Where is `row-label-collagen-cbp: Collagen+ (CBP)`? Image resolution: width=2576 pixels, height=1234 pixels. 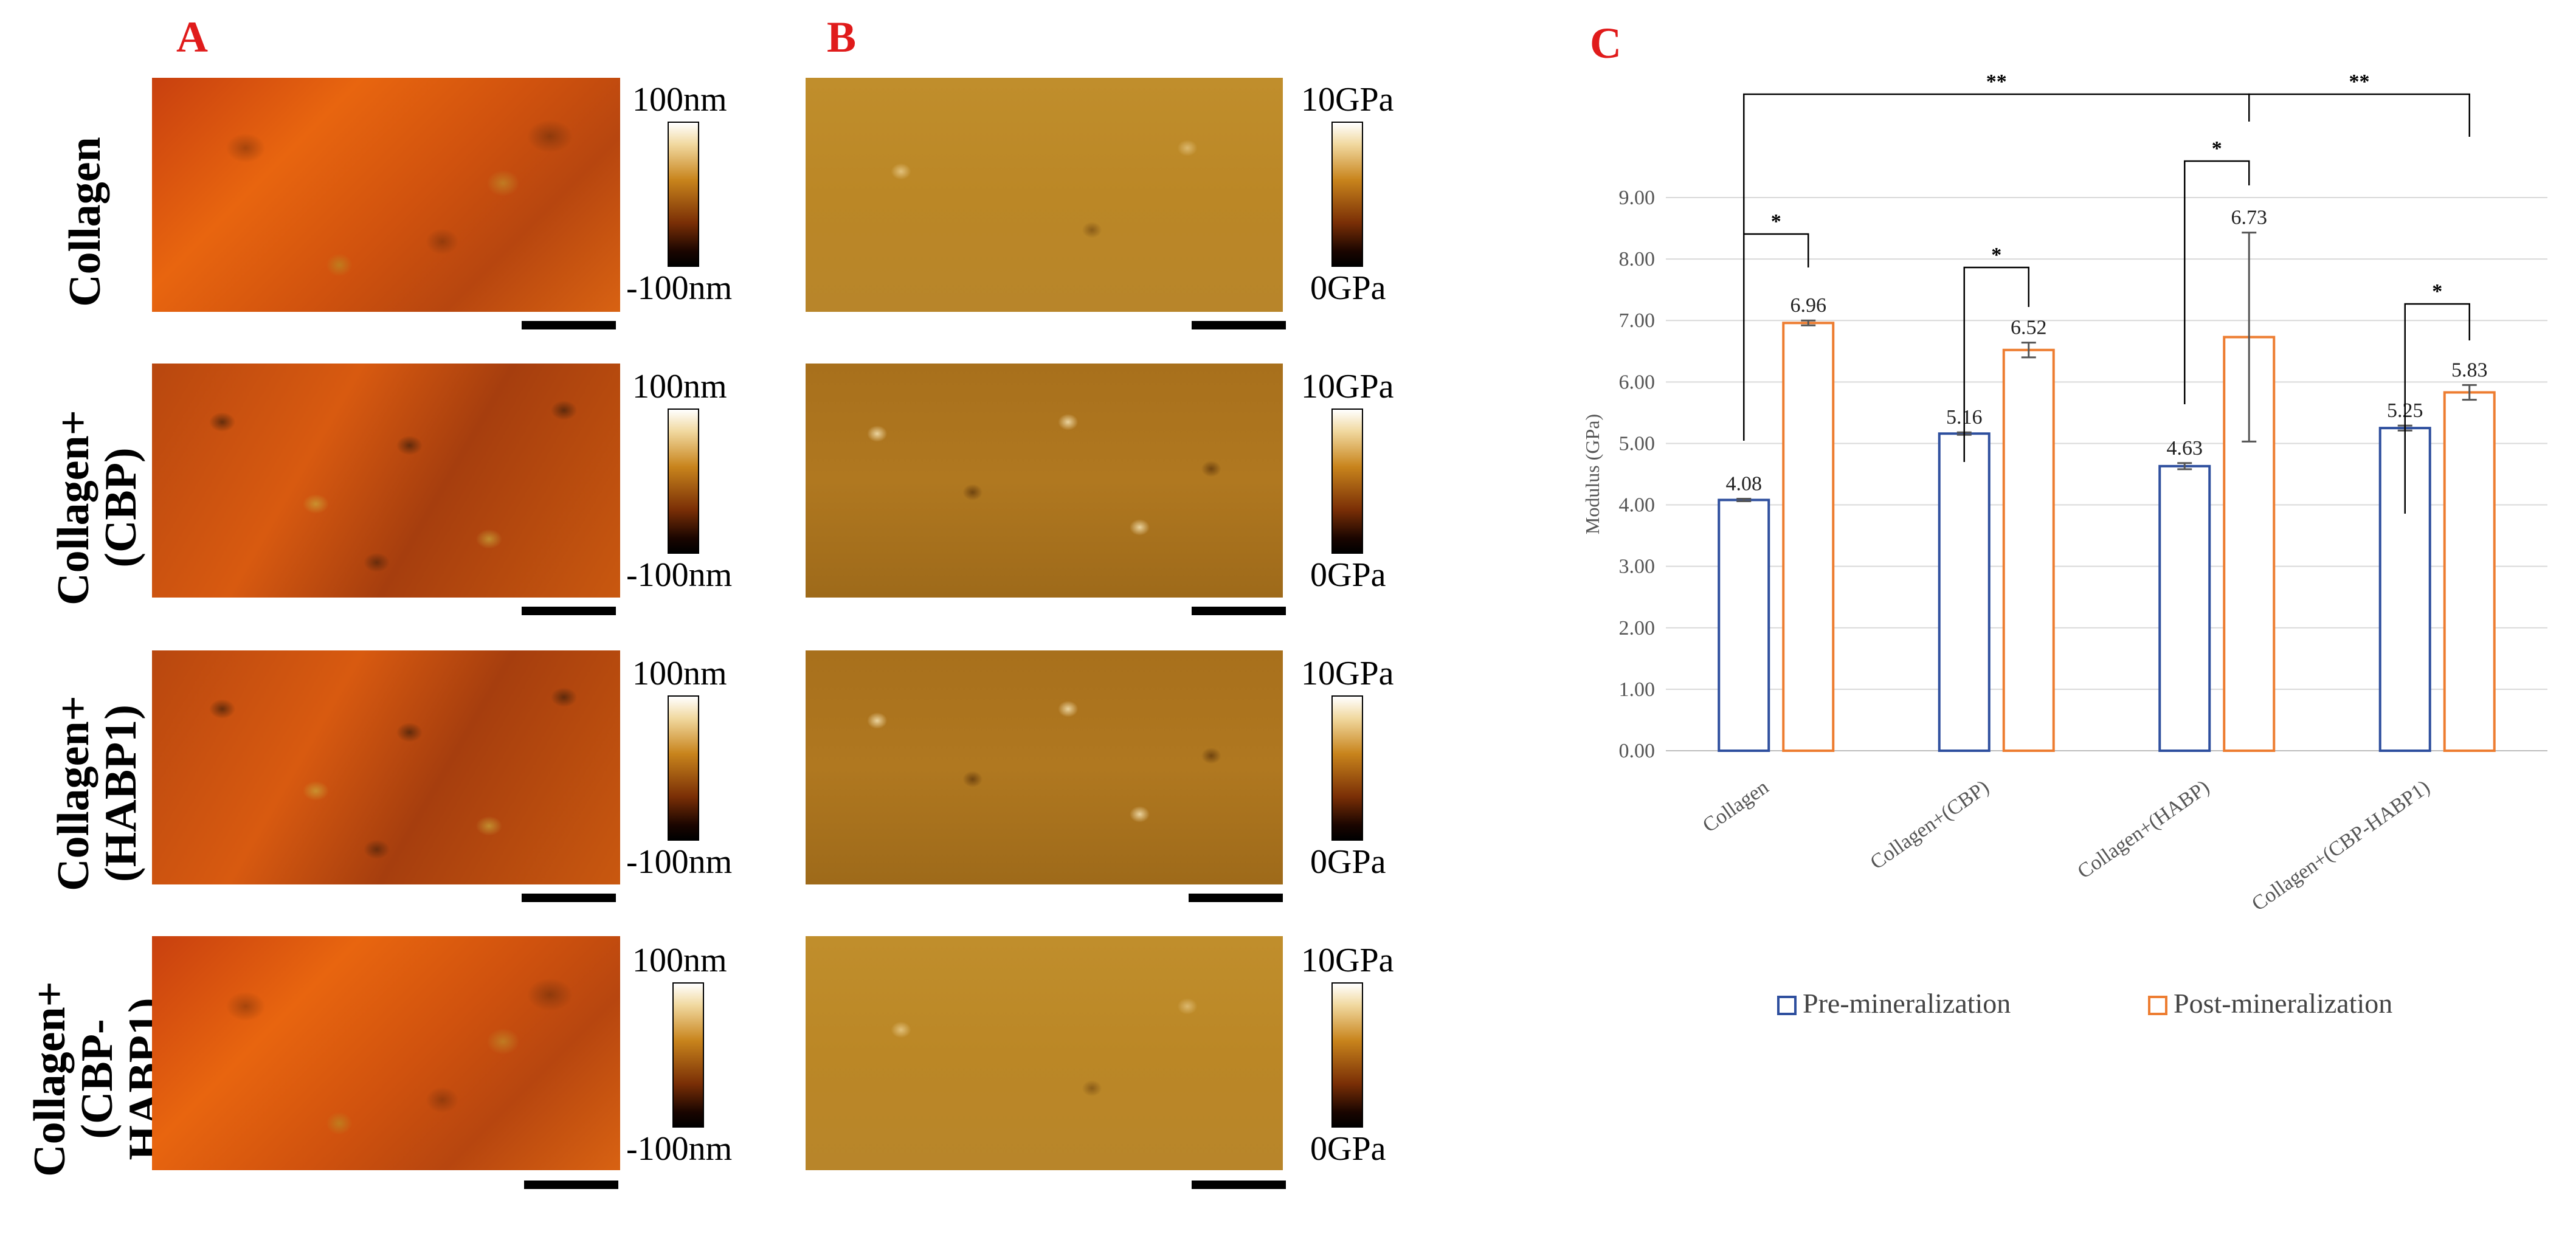 row-label-collagen-cbp: Collagen+ (CBP) is located at coordinates (98, 507).